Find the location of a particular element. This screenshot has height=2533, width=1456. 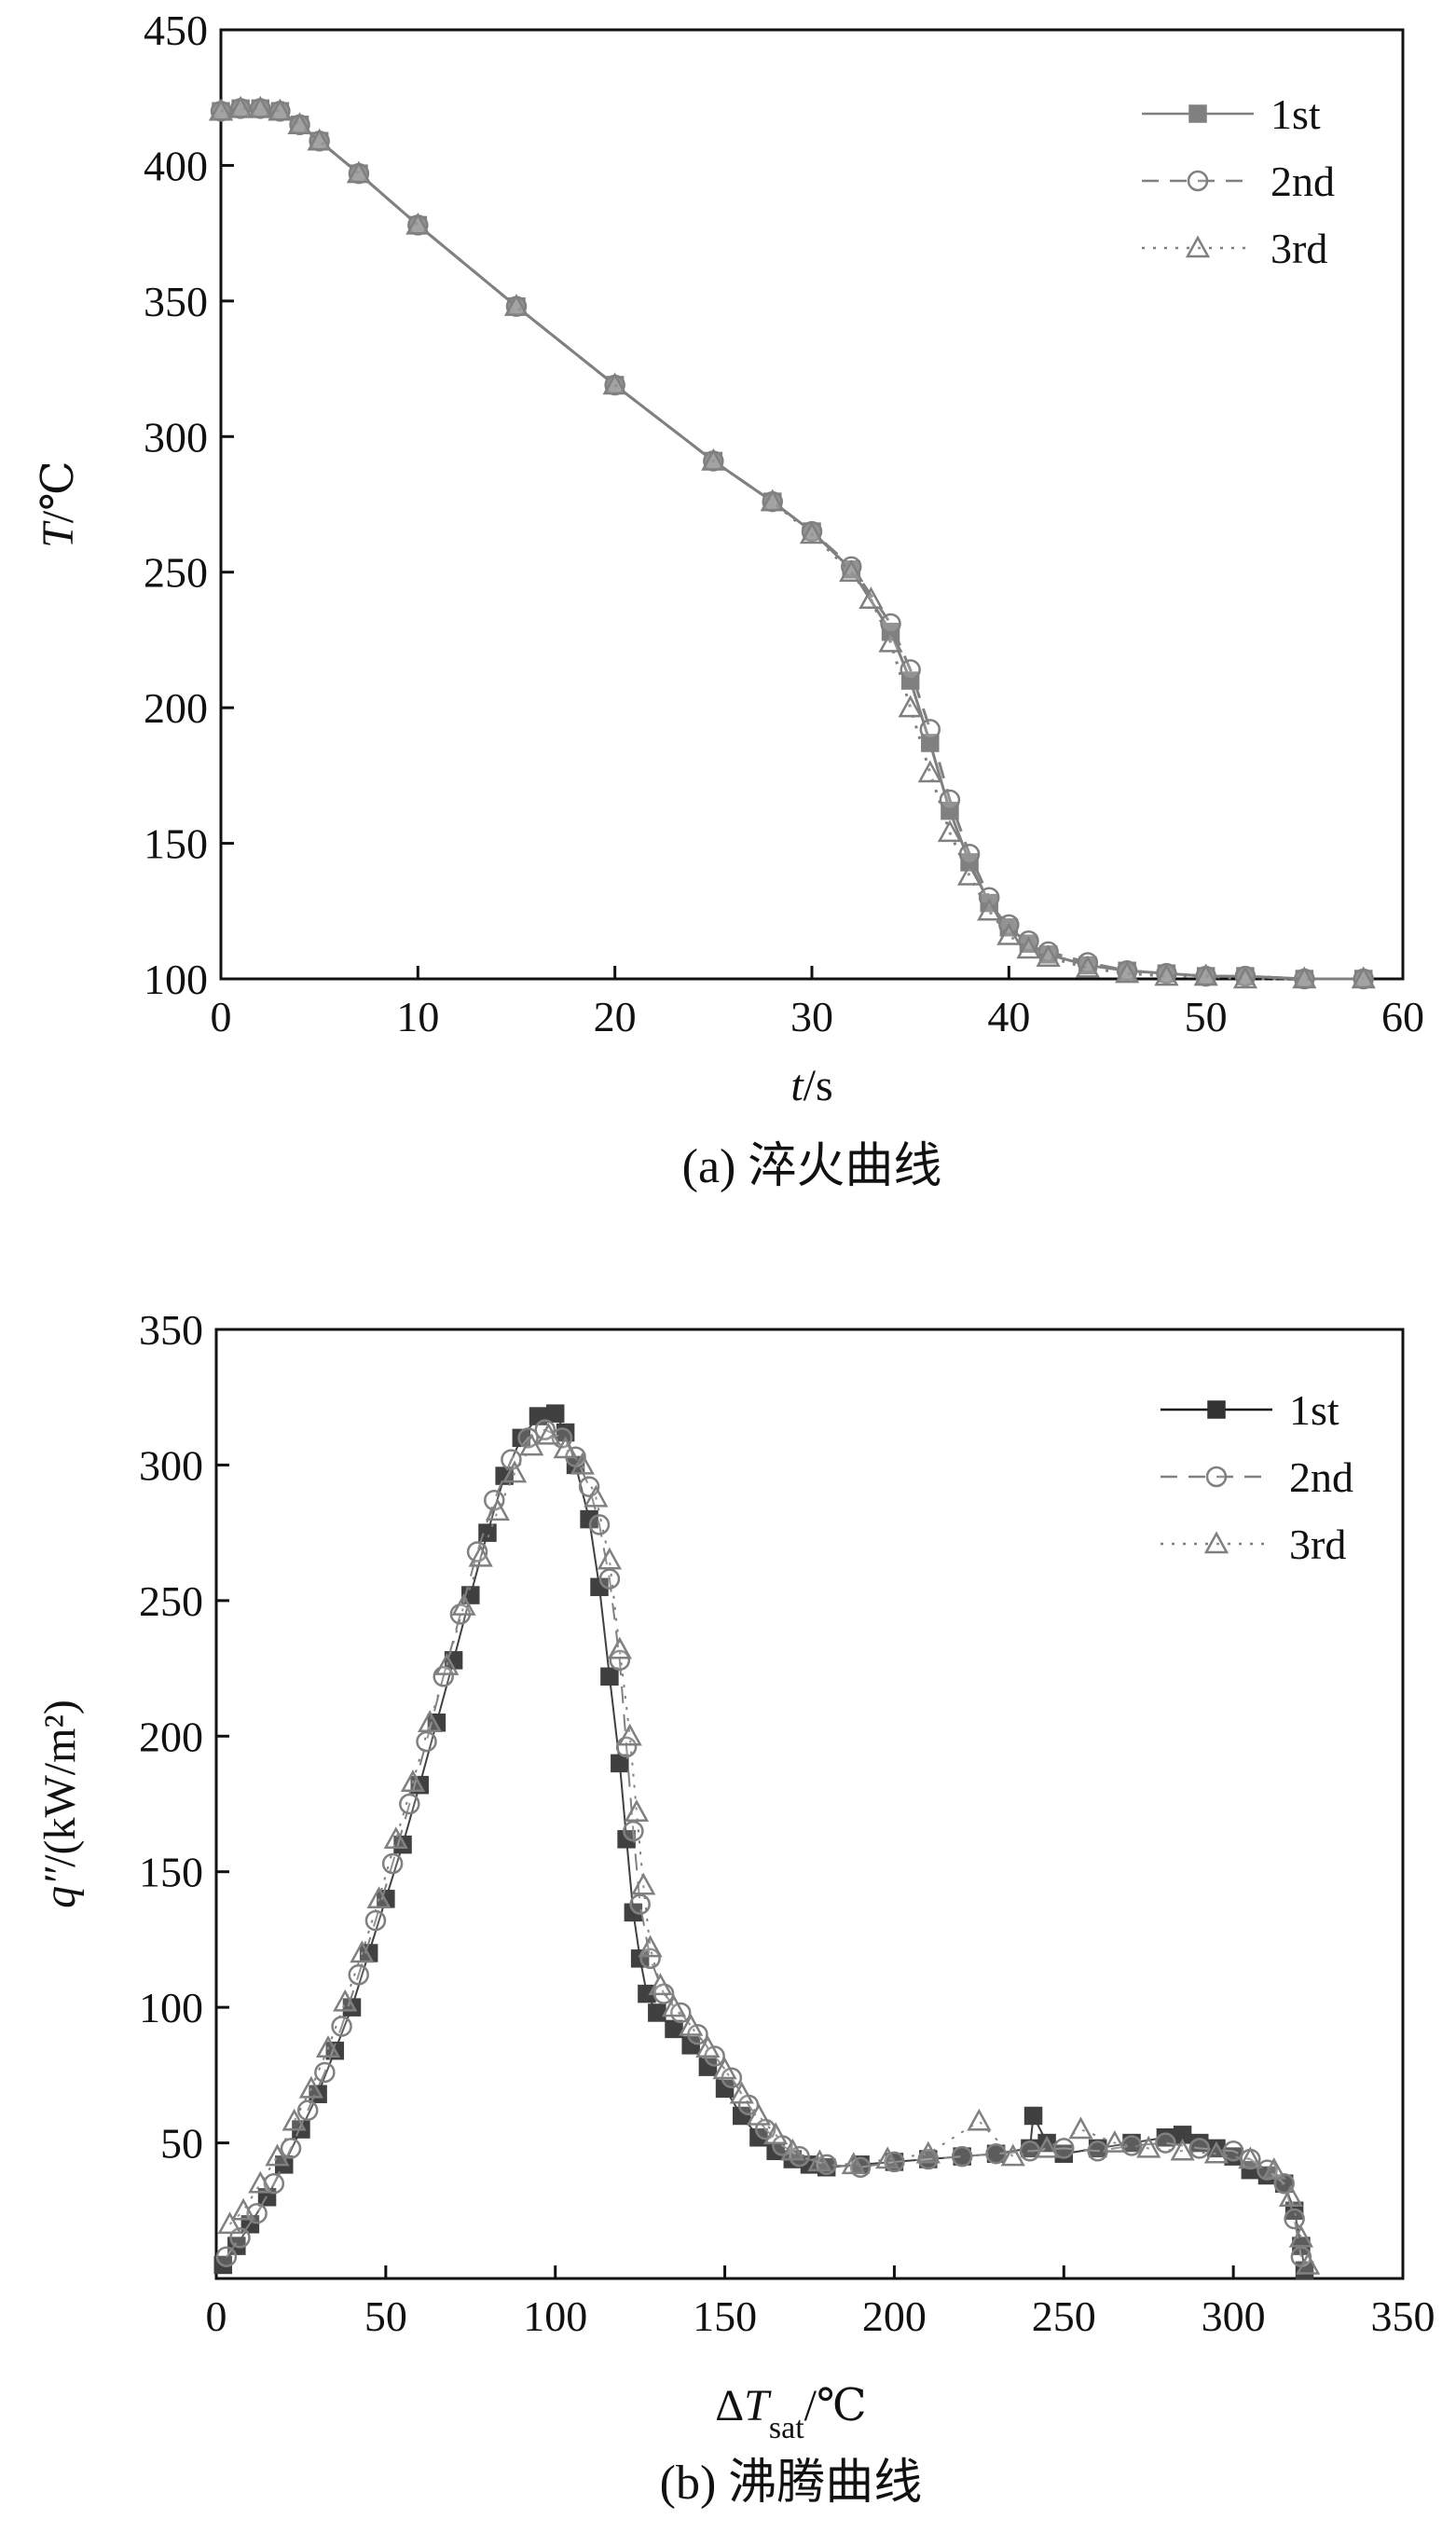

chart-b-y-tick-label: 300 is located at coordinates (171, 1465).